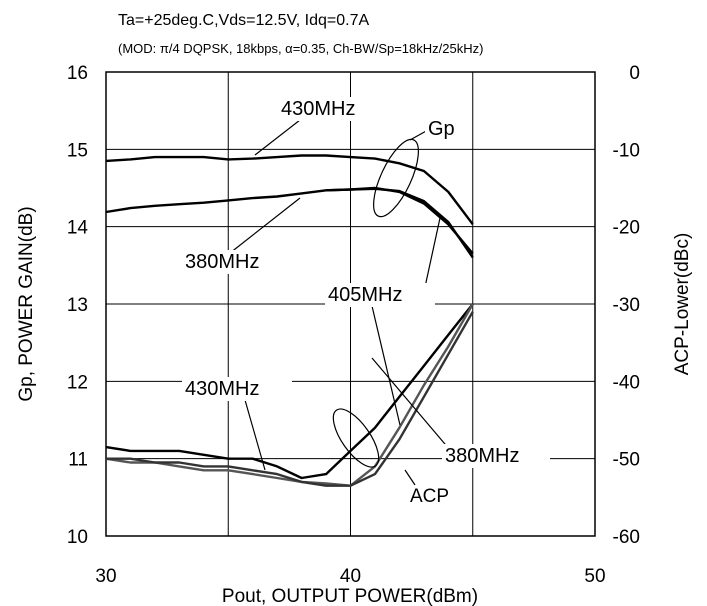  What do you see at coordinates (400, 220) in the screenshot?
I see `series-gp-405mhz` at bounding box center [400, 220].